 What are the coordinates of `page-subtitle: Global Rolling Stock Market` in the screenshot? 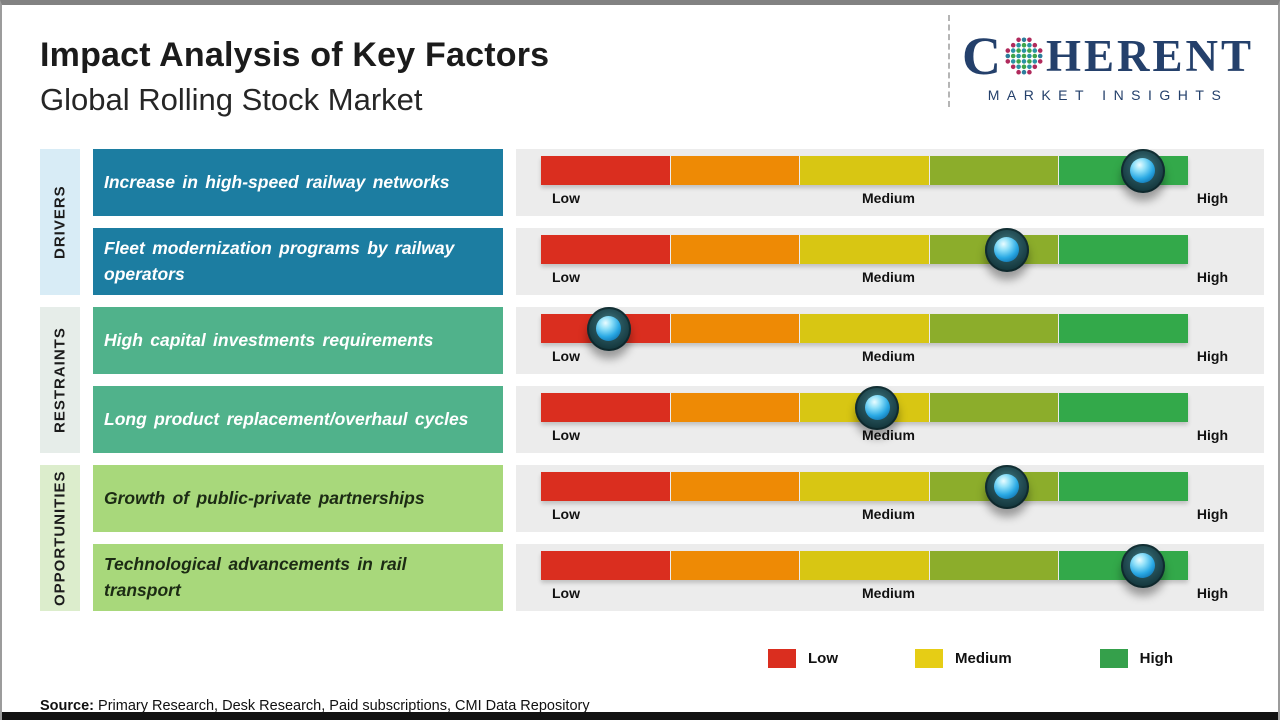 It's located at (231, 100).